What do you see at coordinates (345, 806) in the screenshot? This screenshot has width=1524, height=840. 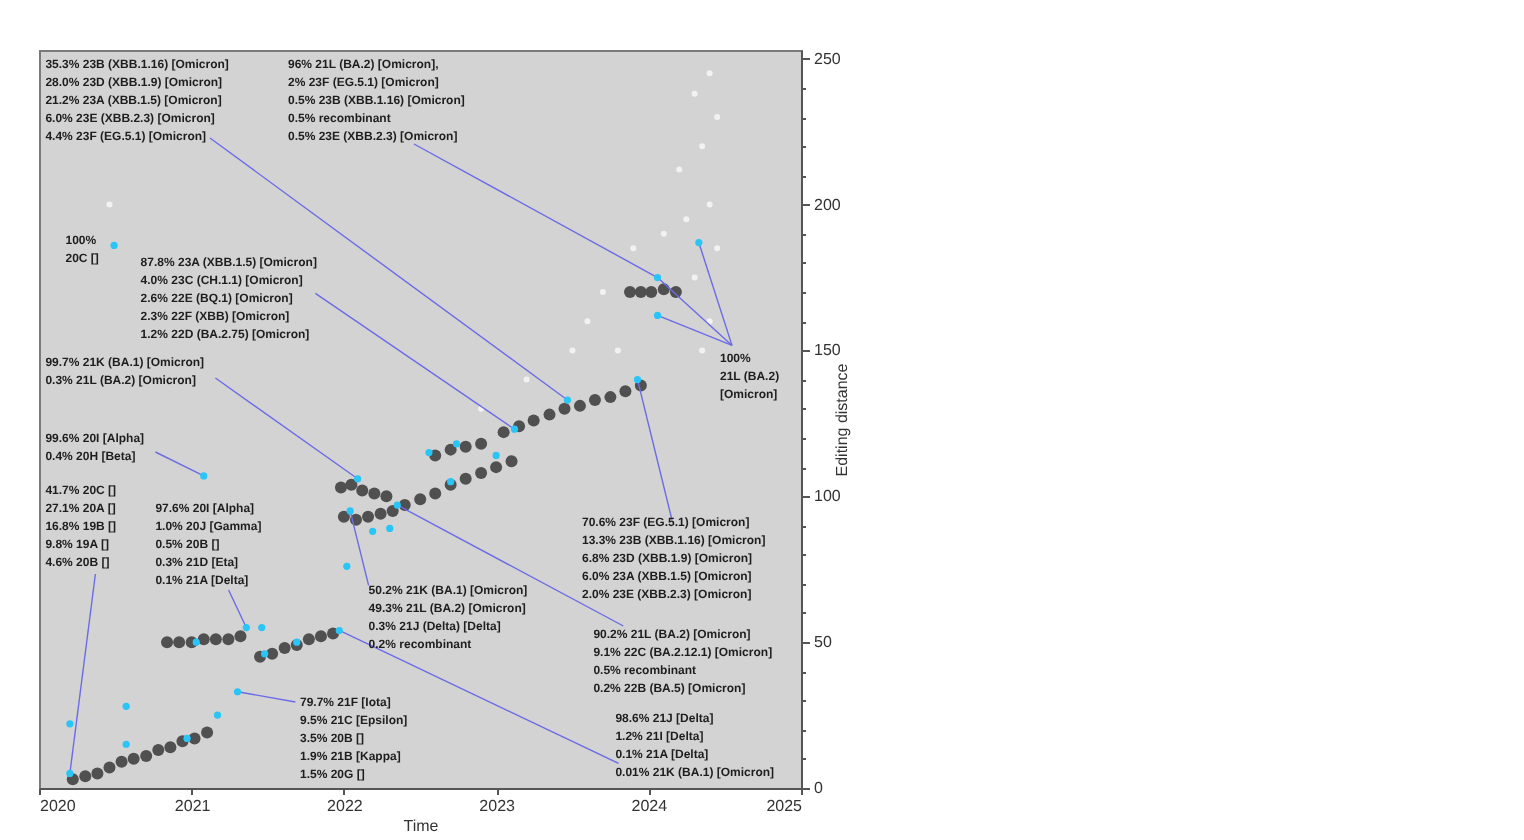 I see `x-tick-label: 2022` at bounding box center [345, 806].